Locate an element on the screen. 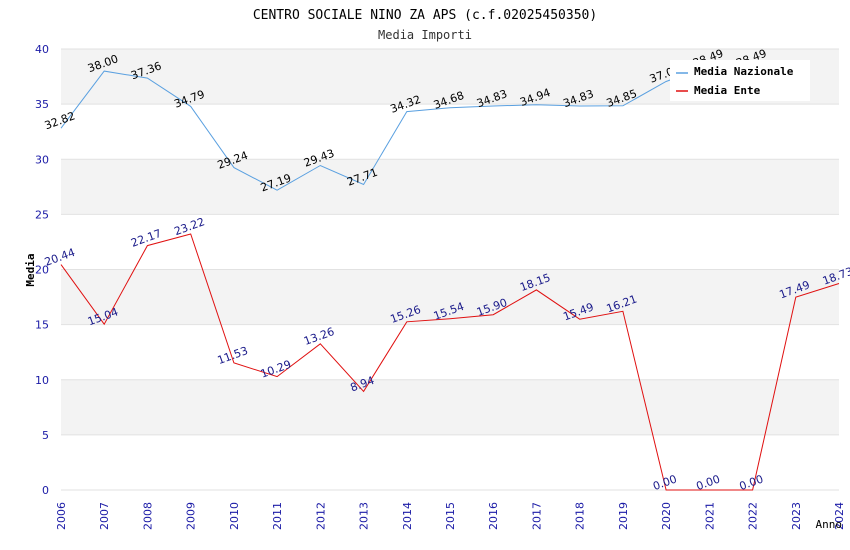  y-axis-label: Media is located at coordinates (30, 269).